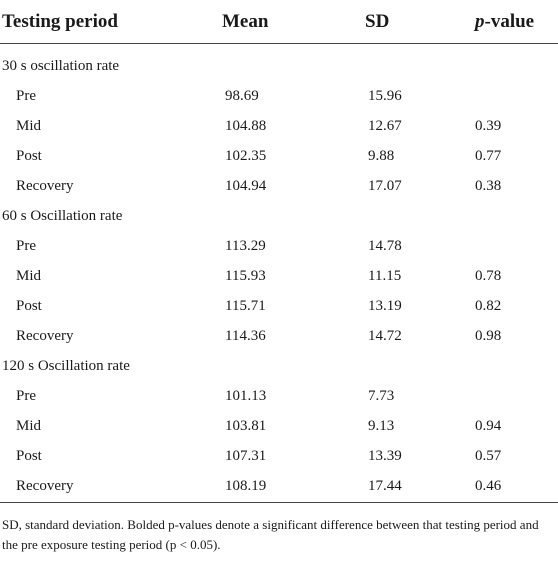  I want to click on cell-mean: 102.35, so click(246, 155).